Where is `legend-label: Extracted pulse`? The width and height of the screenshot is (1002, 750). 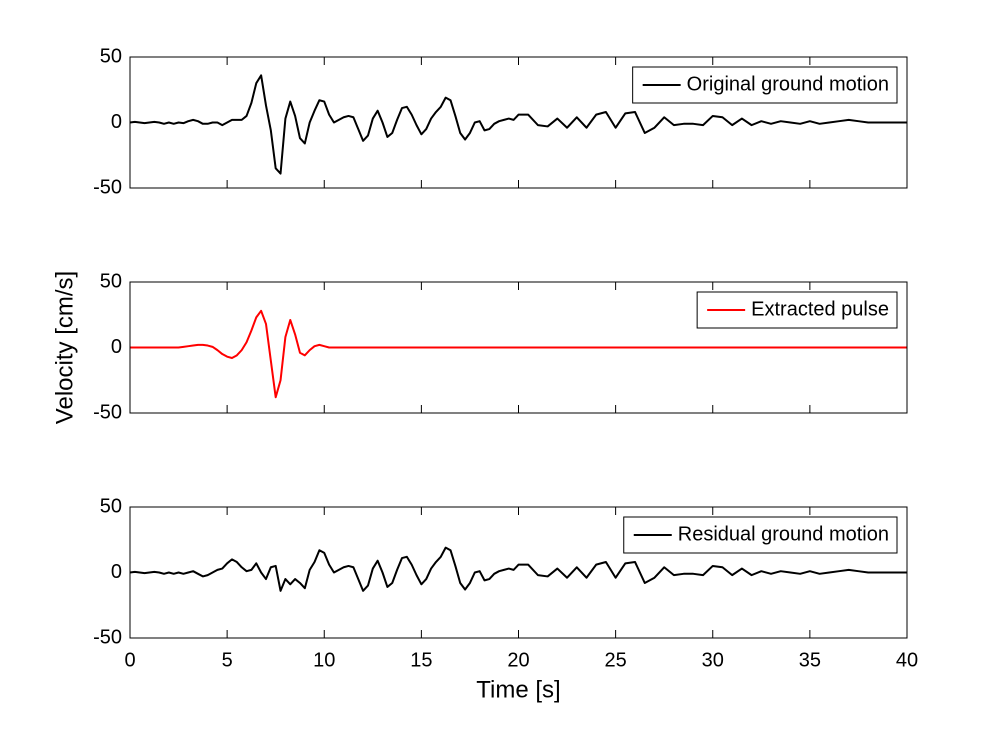 legend-label: Extracted pulse is located at coordinates (820, 309).